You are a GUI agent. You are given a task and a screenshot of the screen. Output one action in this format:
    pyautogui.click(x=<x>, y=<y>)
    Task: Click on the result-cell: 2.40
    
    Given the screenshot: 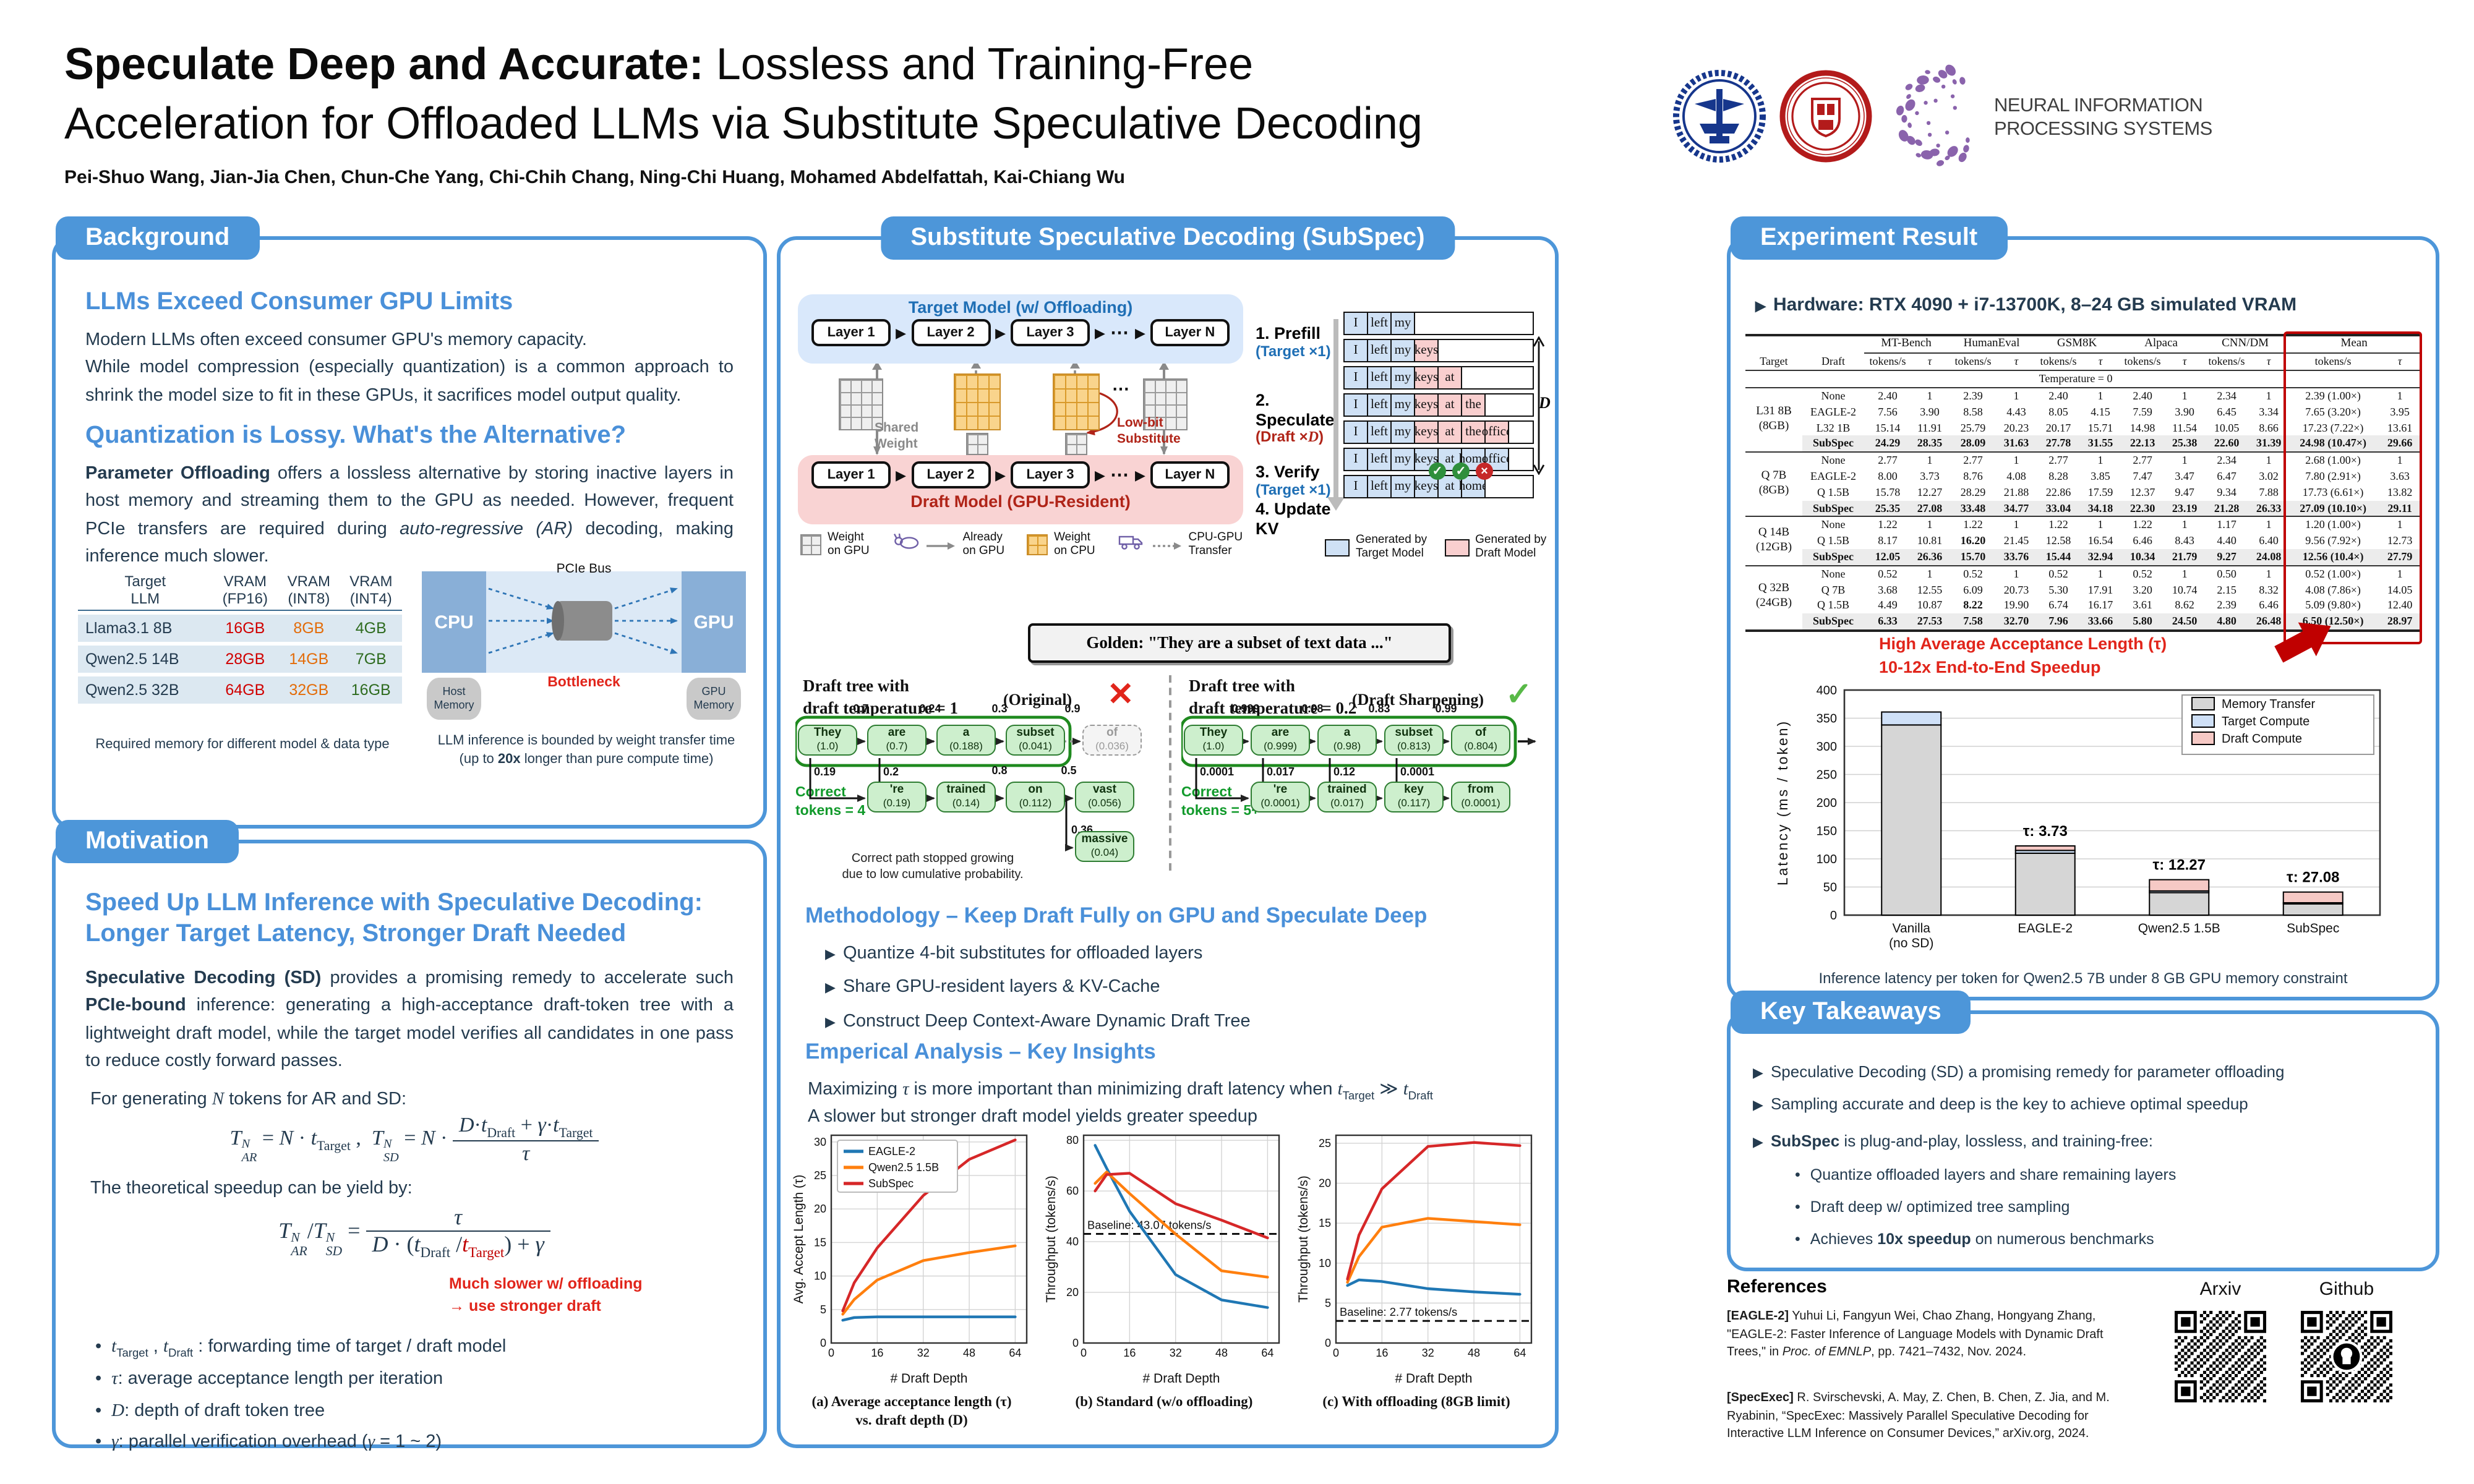 What is the action you would take?
    pyautogui.click(x=1888, y=395)
    